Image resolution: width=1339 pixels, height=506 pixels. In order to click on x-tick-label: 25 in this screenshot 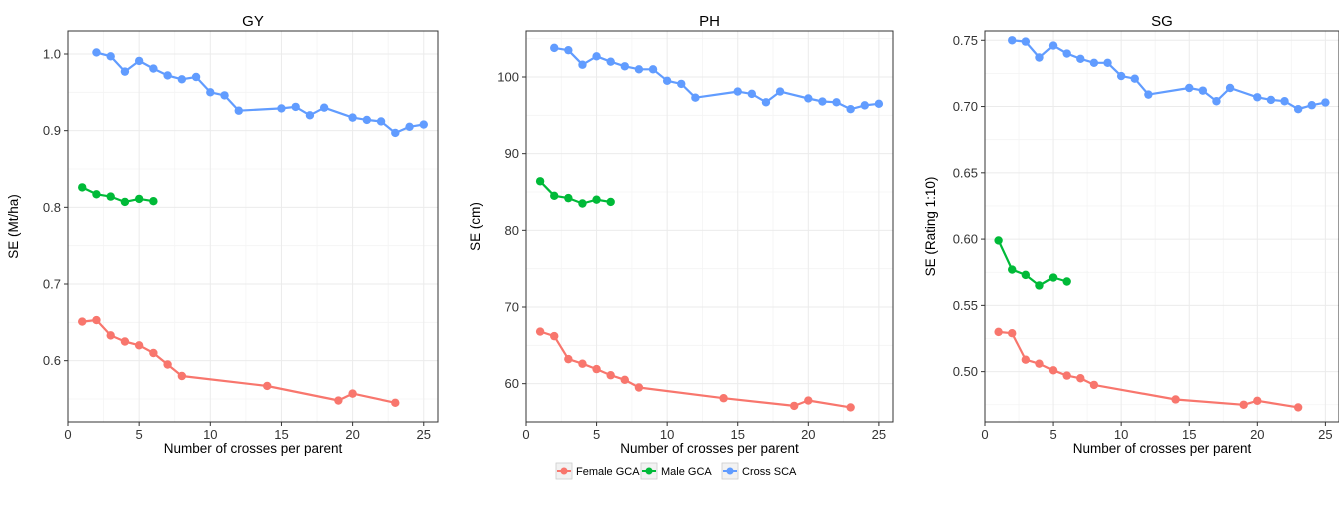, I will do `click(1325, 434)`.